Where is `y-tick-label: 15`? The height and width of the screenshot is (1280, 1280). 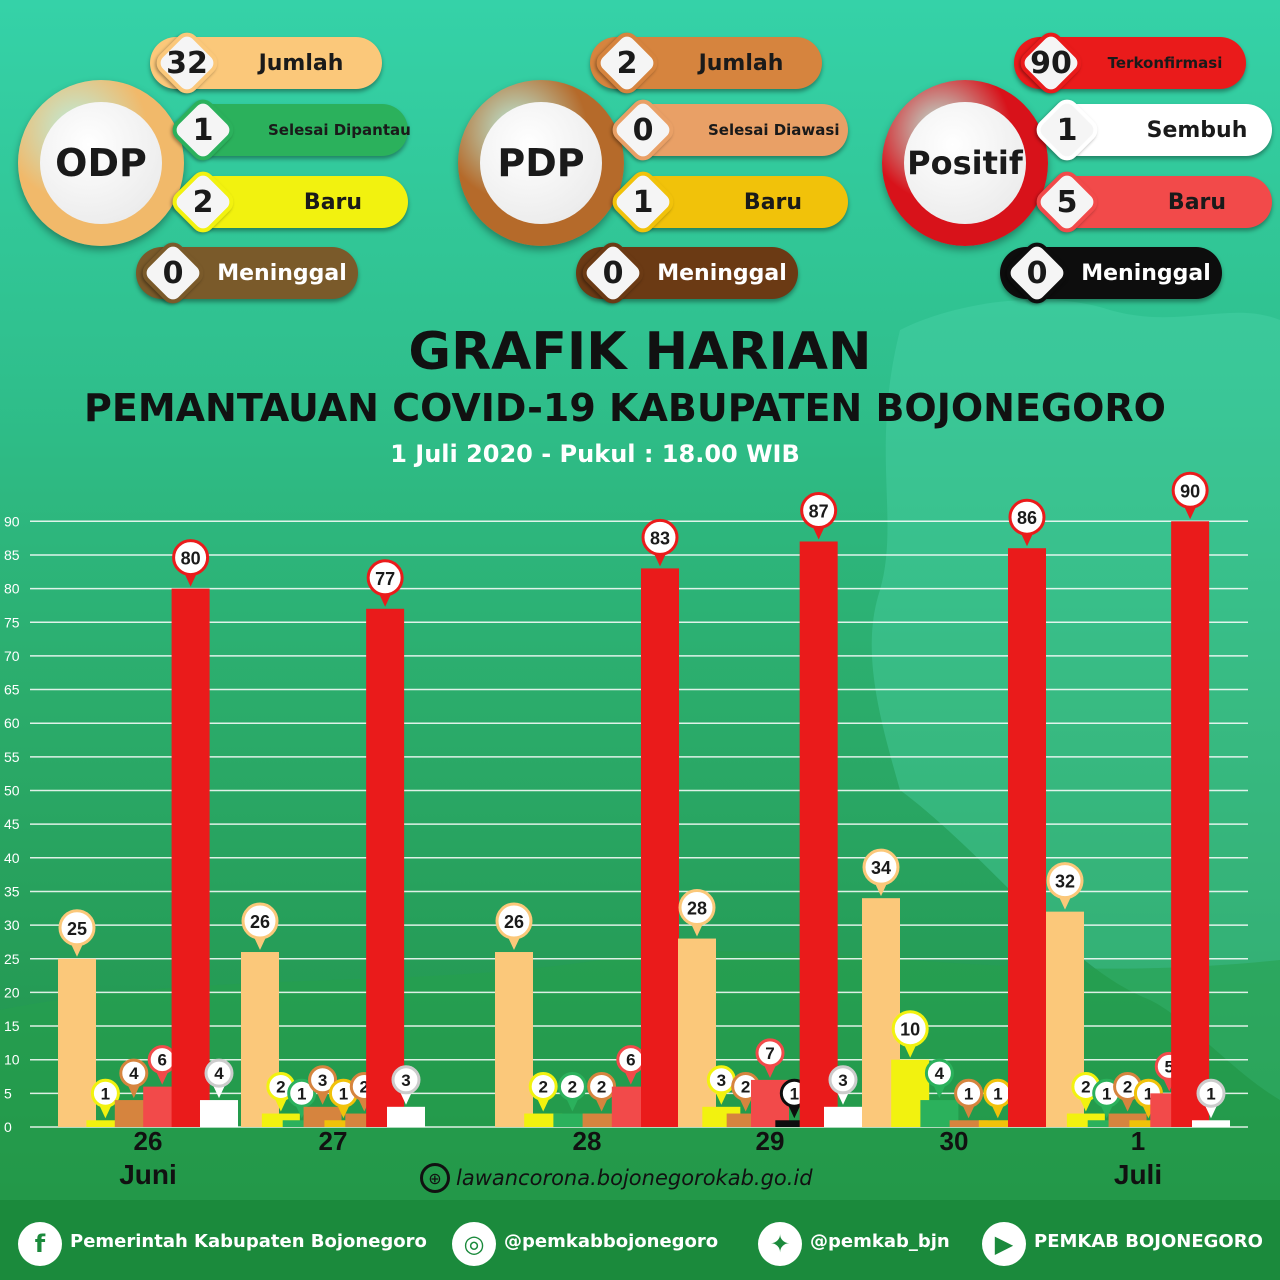 y-tick-label: 15 is located at coordinates (12, 1026).